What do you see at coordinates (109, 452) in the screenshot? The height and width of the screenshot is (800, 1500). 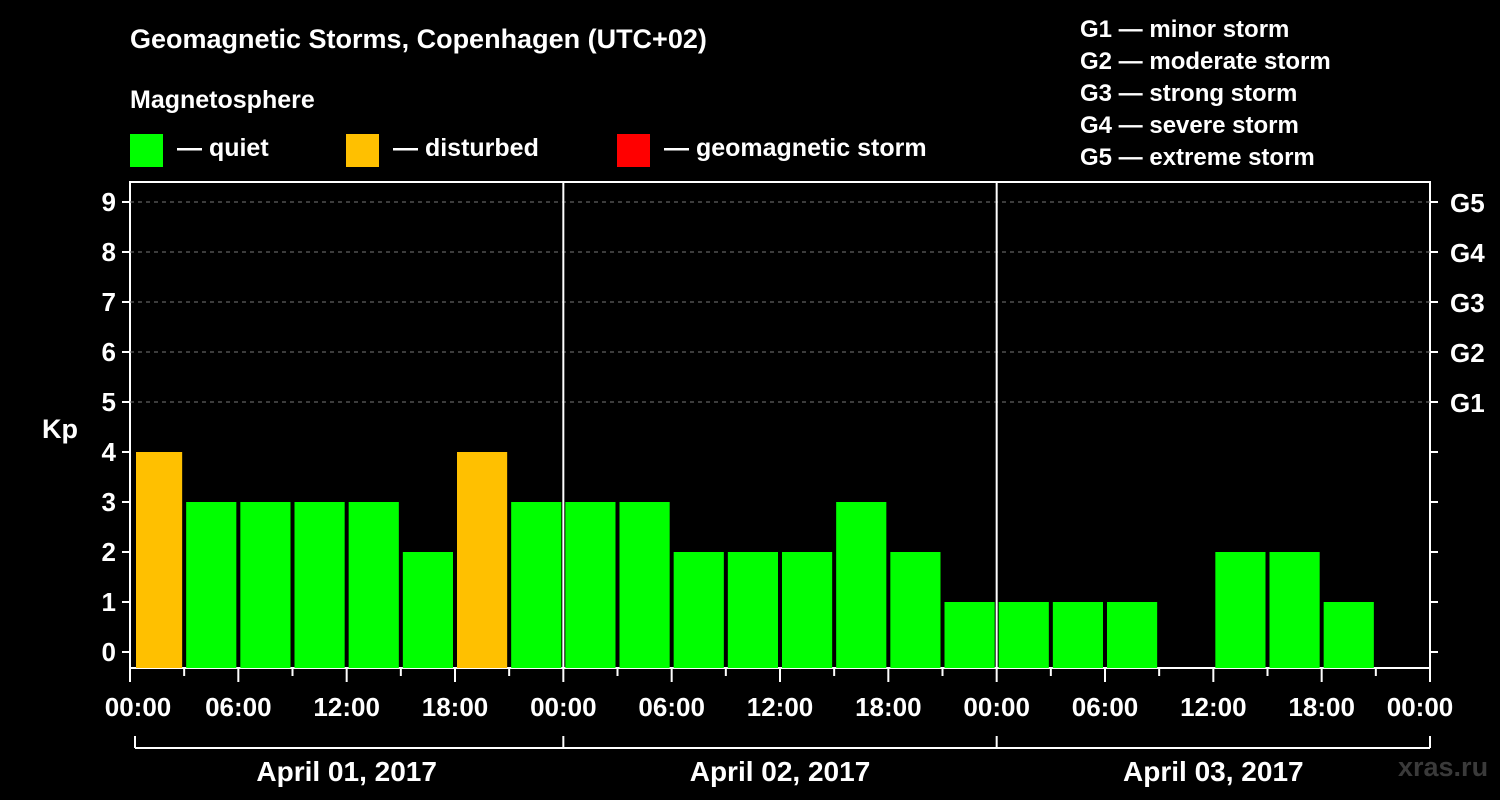 I see `y-tick-label: 4` at bounding box center [109, 452].